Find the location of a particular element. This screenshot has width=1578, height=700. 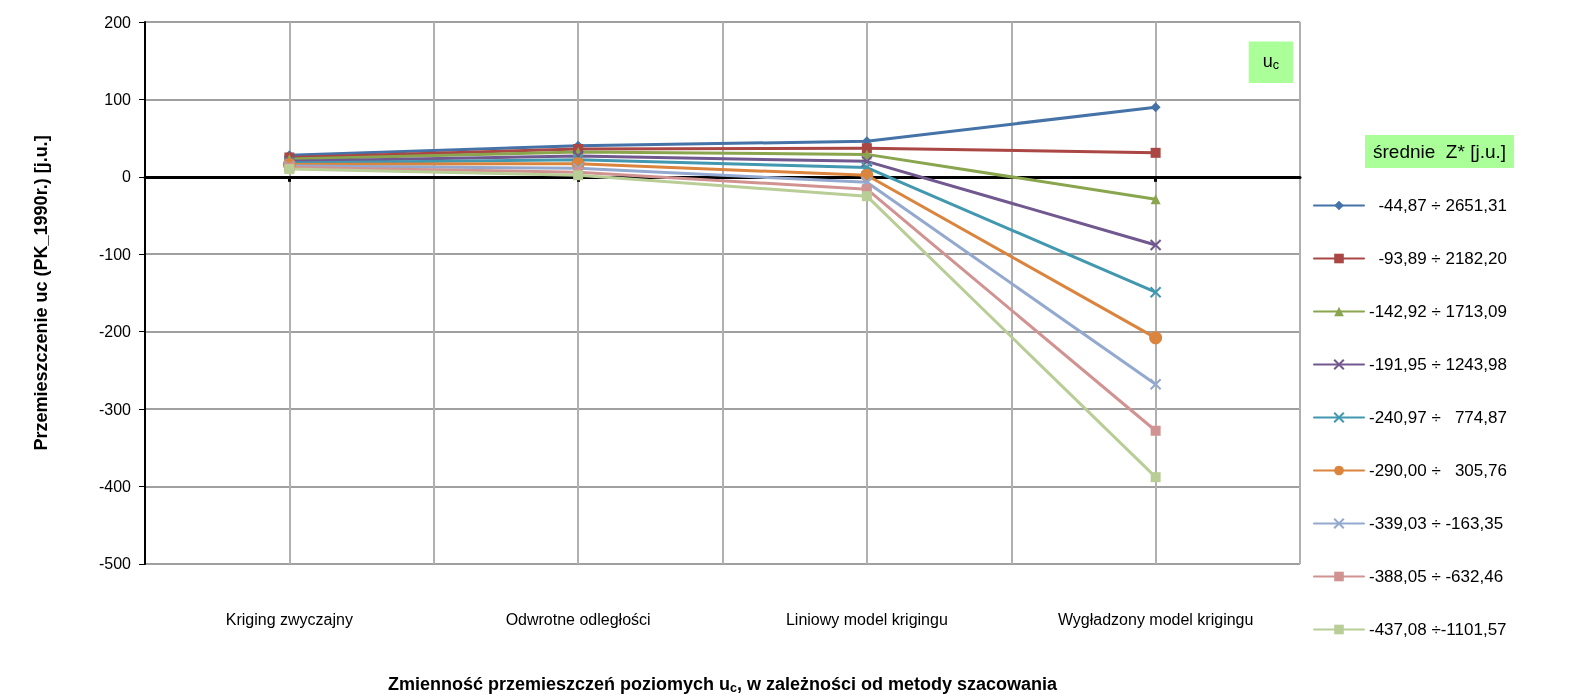

legend-label: -437,08 ÷-1101,57 is located at coordinates (1438, 629).